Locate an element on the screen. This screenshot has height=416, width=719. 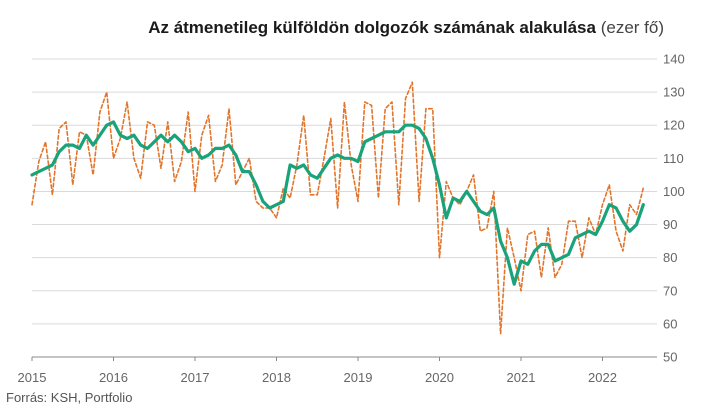
x-tick-label: 2017 is located at coordinates (195, 377).